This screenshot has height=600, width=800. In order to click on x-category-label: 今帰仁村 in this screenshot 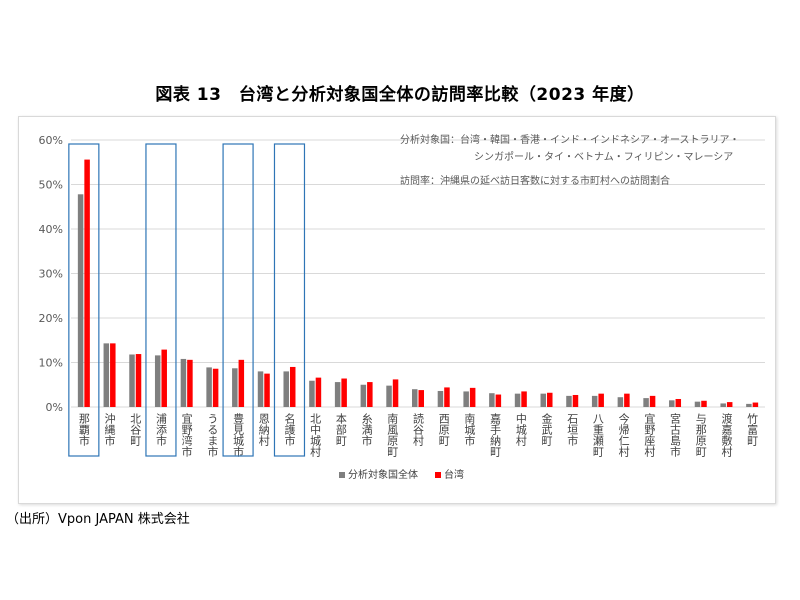, I will do `click(623, 434)`.